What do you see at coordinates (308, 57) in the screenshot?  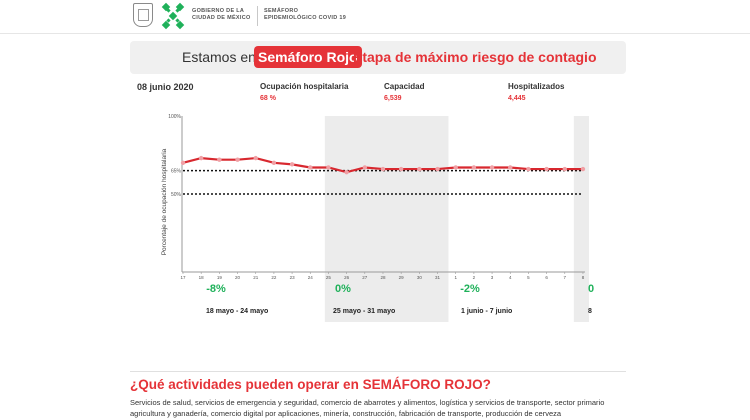 I see `status-badge: Semáforo Rojo` at bounding box center [308, 57].